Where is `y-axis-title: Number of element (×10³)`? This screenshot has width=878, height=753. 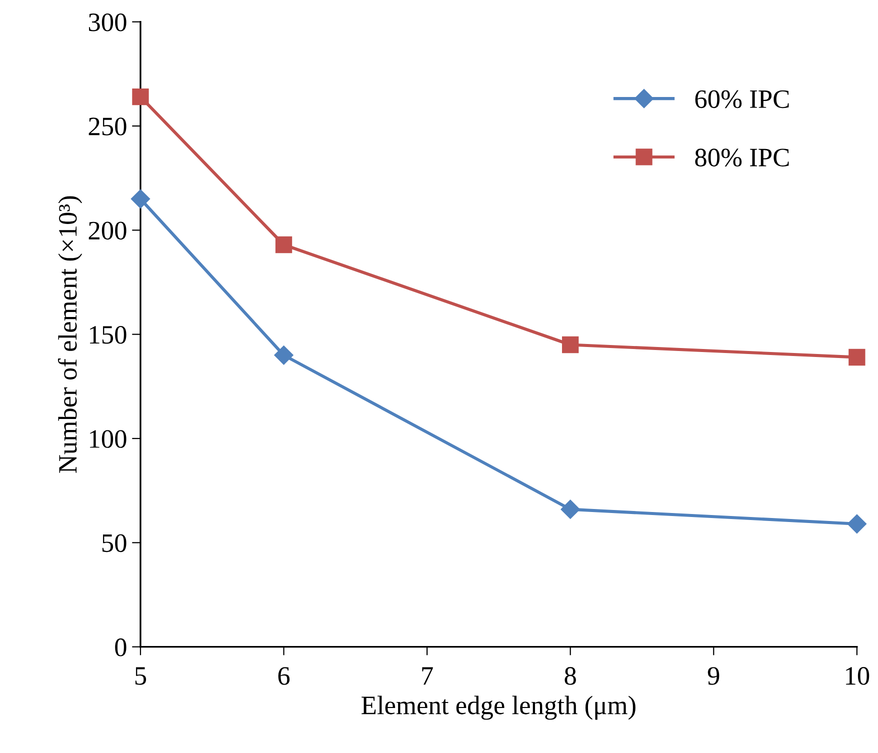 y-axis-title: Number of element (×10³) is located at coordinates (70, 334).